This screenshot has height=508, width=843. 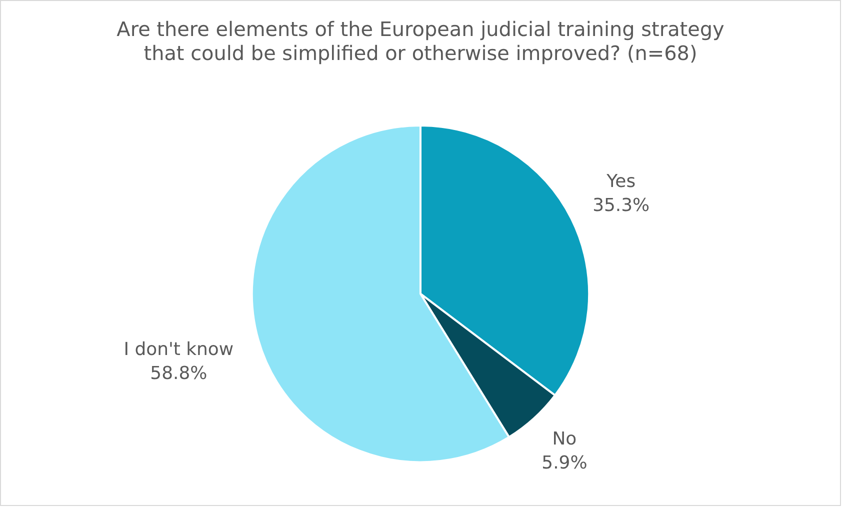 What do you see at coordinates (420, 41) in the screenshot?
I see `chart-title: Are there elements of the European judicial training strategy that could be simplified or otherwise improved? (n=68)` at bounding box center [420, 41].